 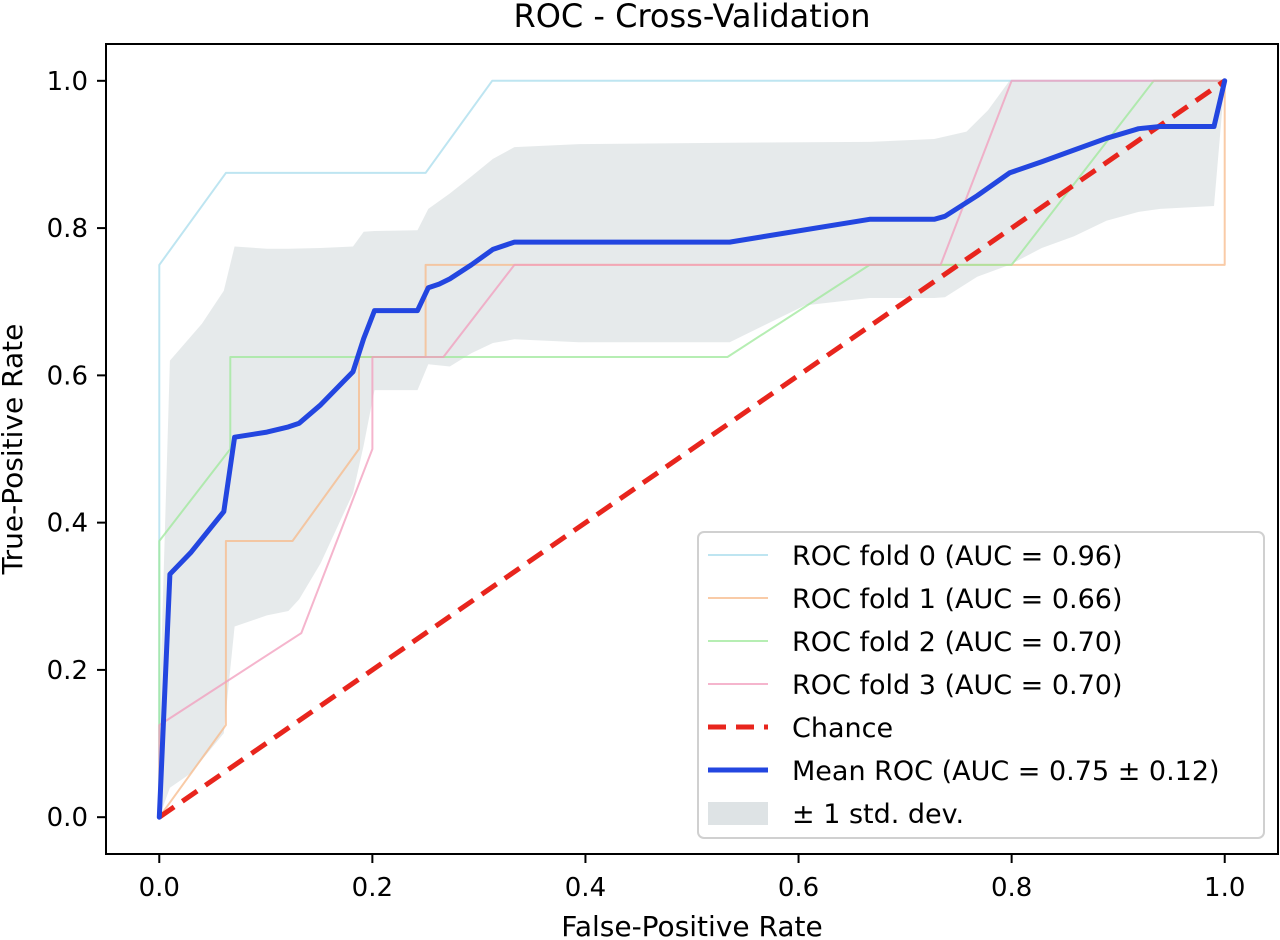 I want to click on x-tick-label: 0.2, so click(x=372, y=888).